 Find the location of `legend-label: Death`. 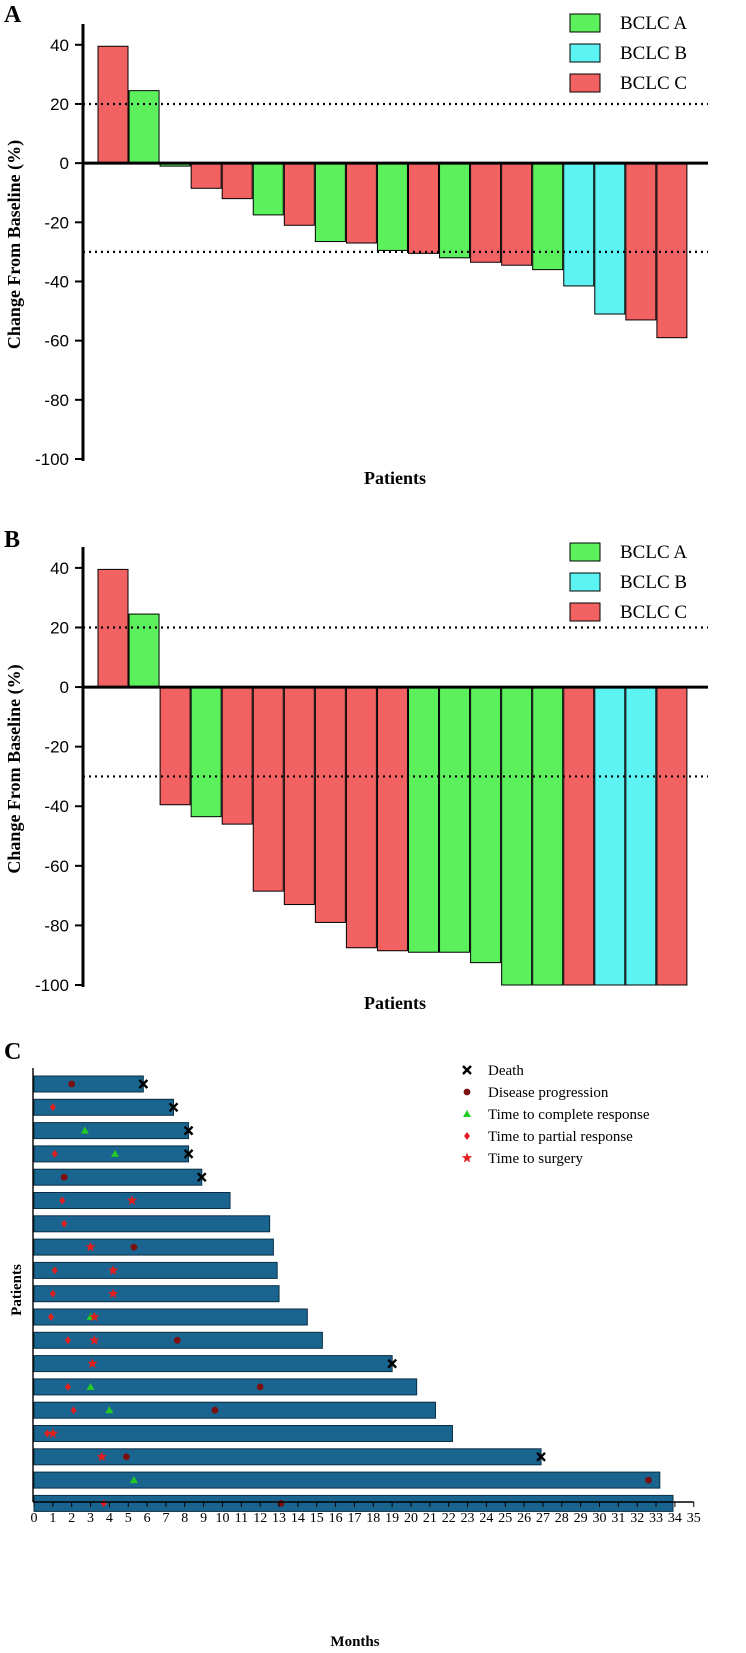

legend-label: Death is located at coordinates (506, 1071).